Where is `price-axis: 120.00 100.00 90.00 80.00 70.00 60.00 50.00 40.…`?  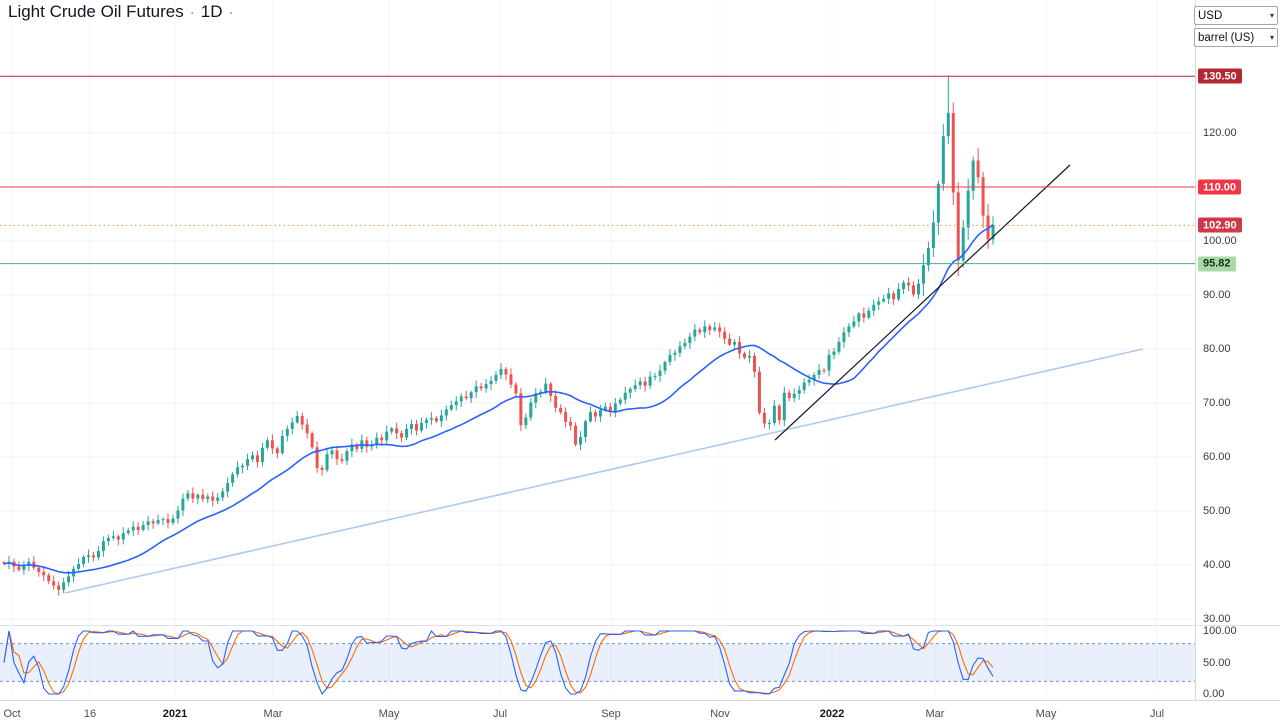 price-axis: 120.00 100.00 90.00 80.00 70.00 60.00 50.00 40.… is located at coordinates (1237, 350).